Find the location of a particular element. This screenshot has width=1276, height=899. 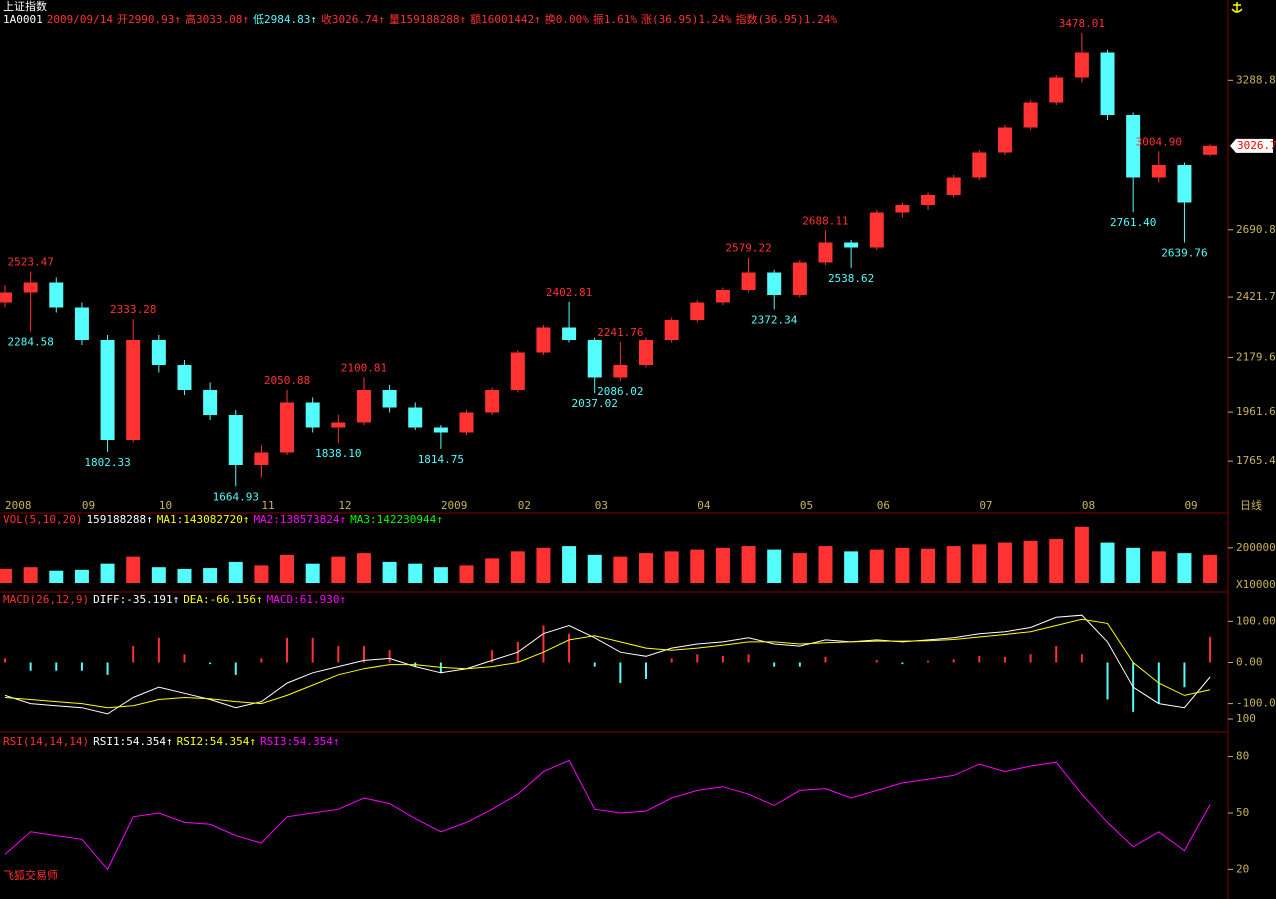

price-annotation: 2579.22 is located at coordinates (748, 248).